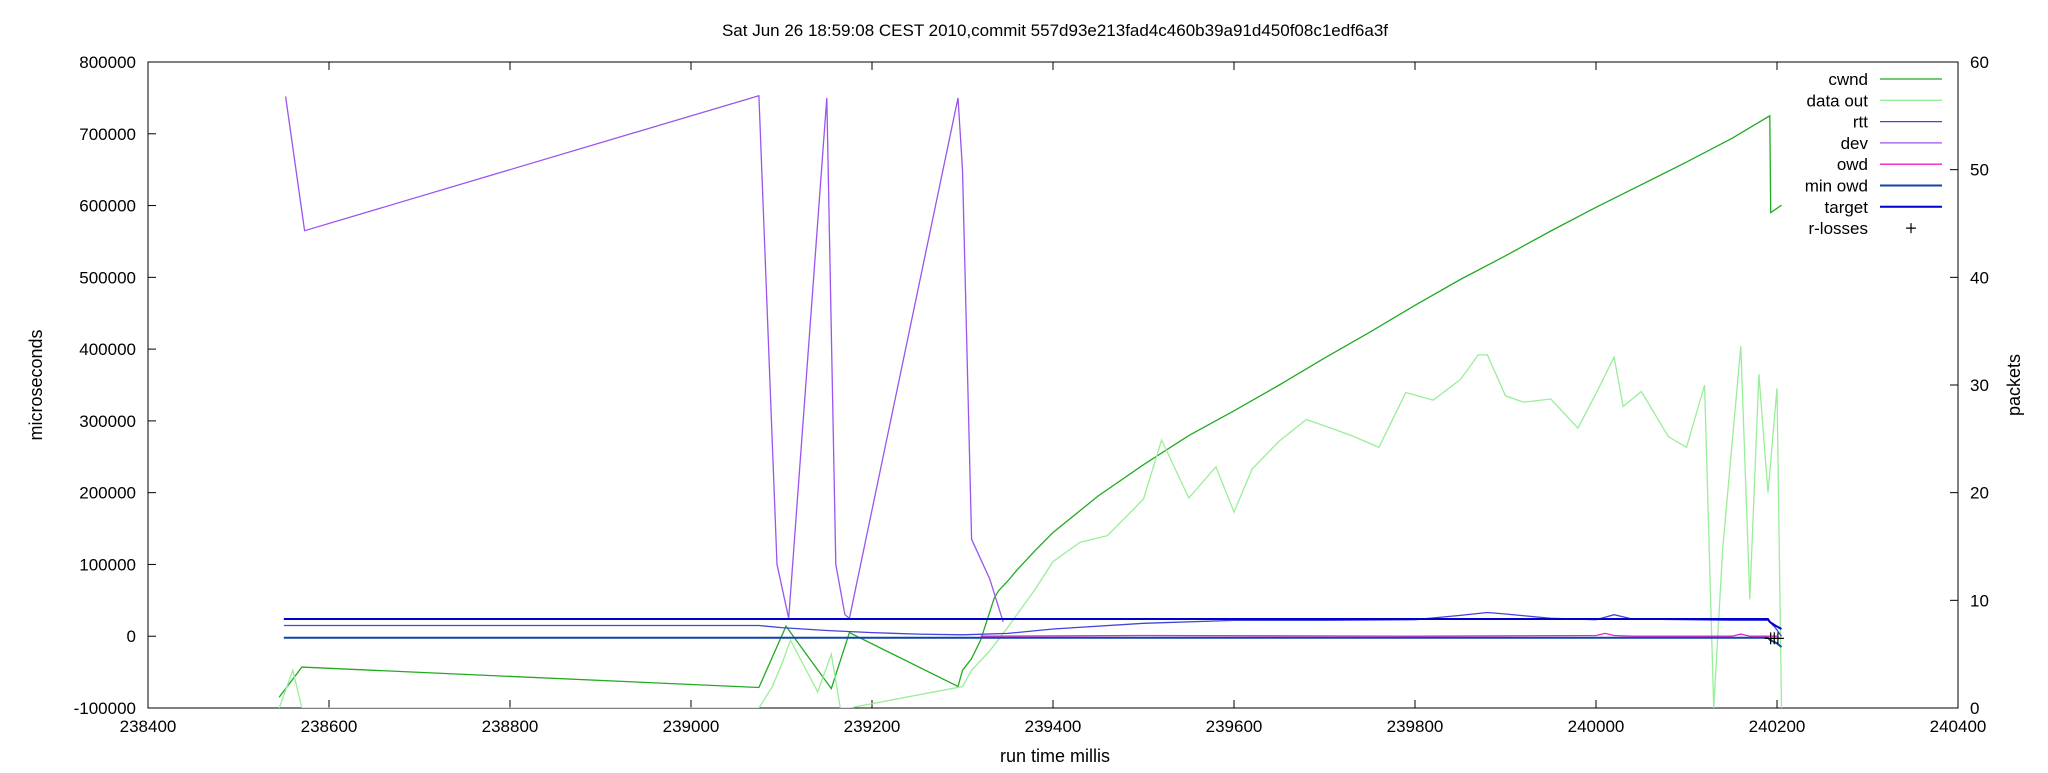 The width and height of the screenshot is (2048, 773). What do you see at coordinates (1860, 122) in the screenshot?
I see `legend-label-rtt: rtt` at bounding box center [1860, 122].